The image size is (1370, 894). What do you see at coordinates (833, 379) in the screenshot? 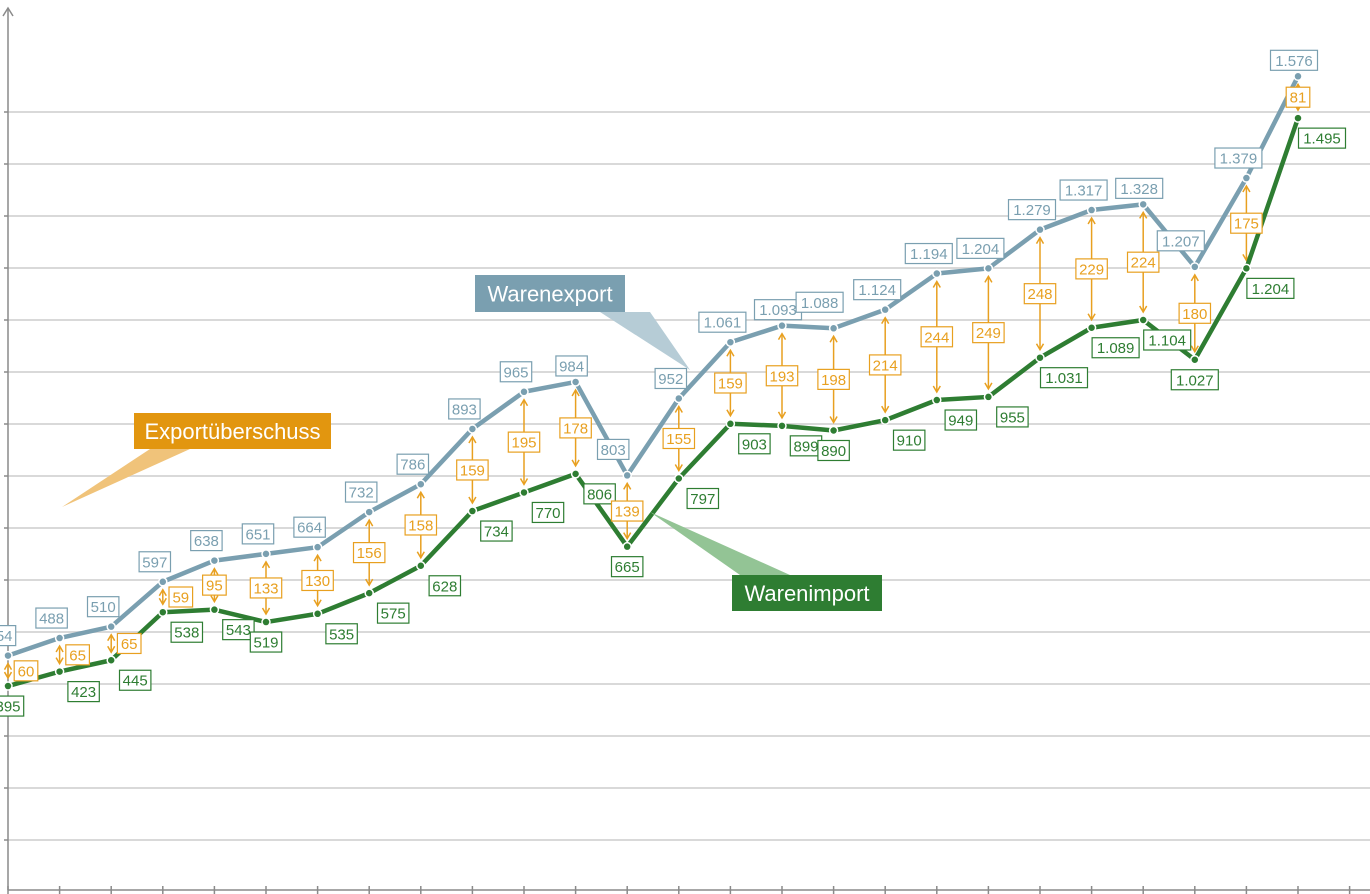
I see `surplus-data-label: 198` at bounding box center [833, 379].